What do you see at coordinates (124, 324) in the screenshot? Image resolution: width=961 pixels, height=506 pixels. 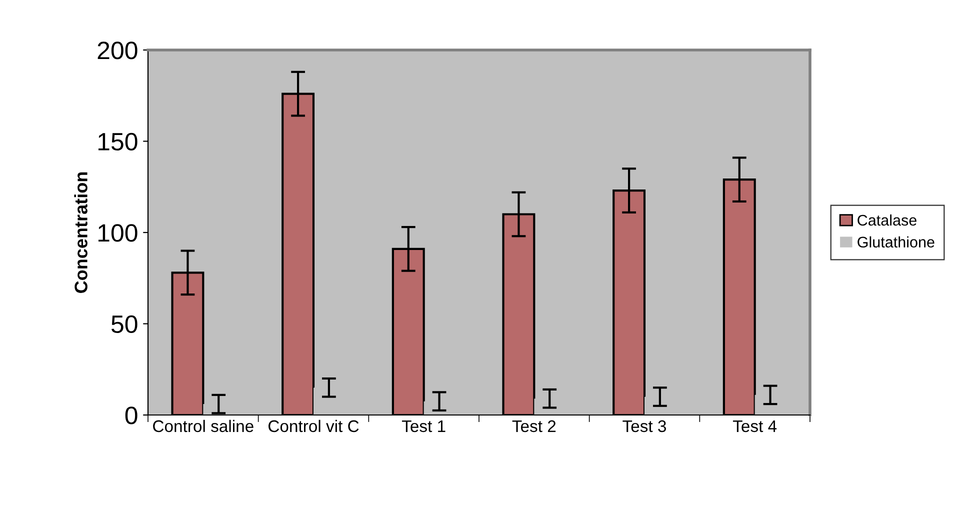 I see `y-tick-label: 50` at bounding box center [124, 324].